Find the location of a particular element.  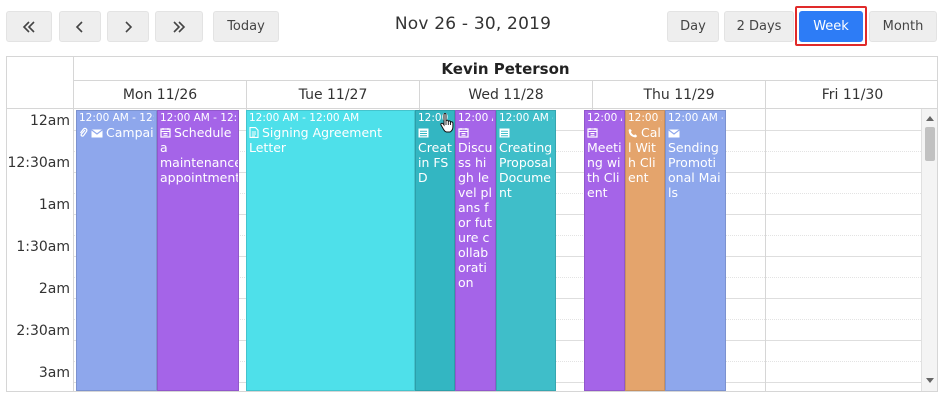

last-page-button is located at coordinates (179, 26).